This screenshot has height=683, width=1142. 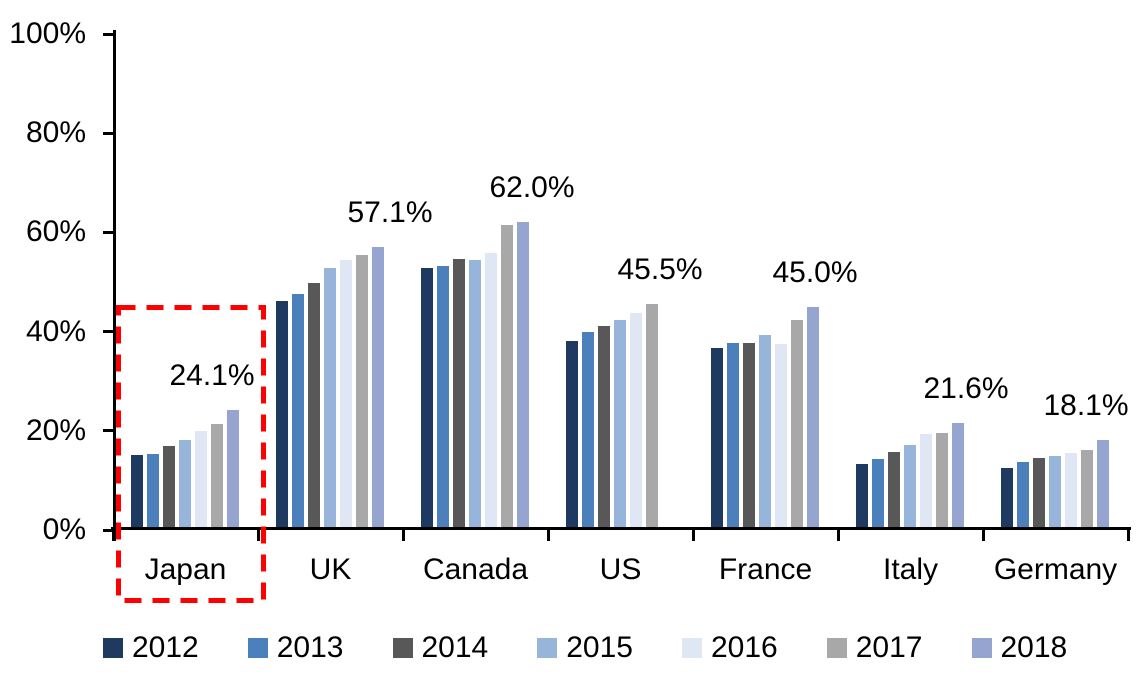 I want to click on legend-swatch-2015, so click(x=547, y=648).